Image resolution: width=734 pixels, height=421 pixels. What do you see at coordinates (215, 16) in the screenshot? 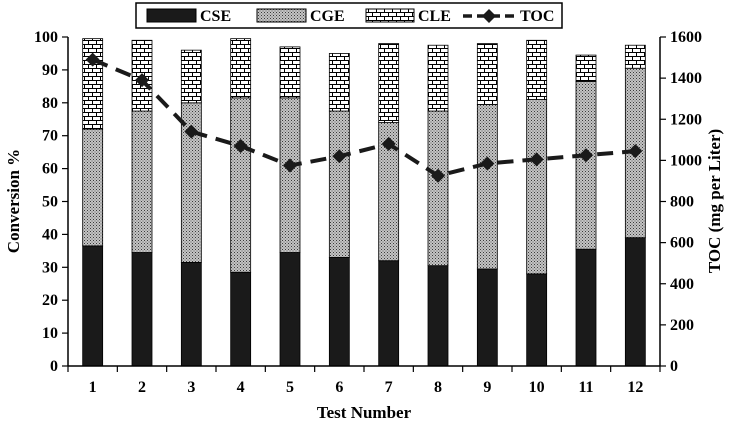
I see `legend-label-cse: CSE` at bounding box center [215, 16].